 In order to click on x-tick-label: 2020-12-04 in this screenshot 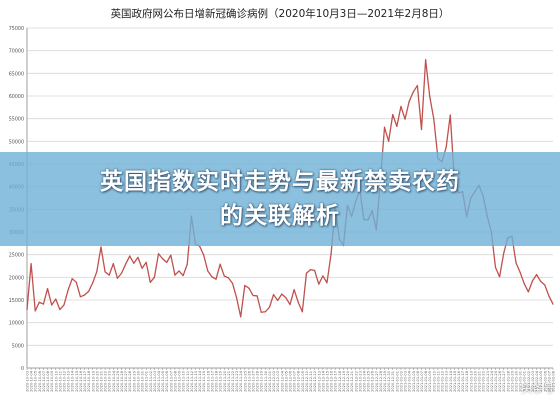, I will do `click(282, 381)`.